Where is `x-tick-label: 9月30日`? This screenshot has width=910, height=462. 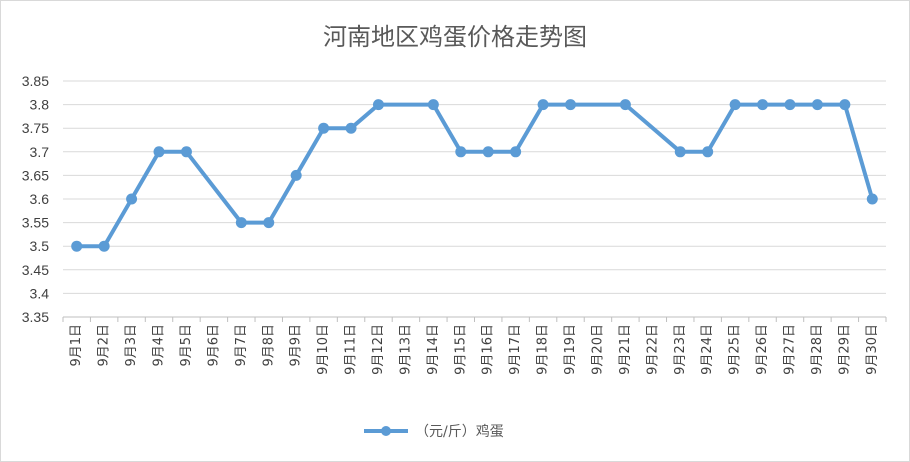
x-tick-label: 9月30日 is located at coordinates (872, 349).